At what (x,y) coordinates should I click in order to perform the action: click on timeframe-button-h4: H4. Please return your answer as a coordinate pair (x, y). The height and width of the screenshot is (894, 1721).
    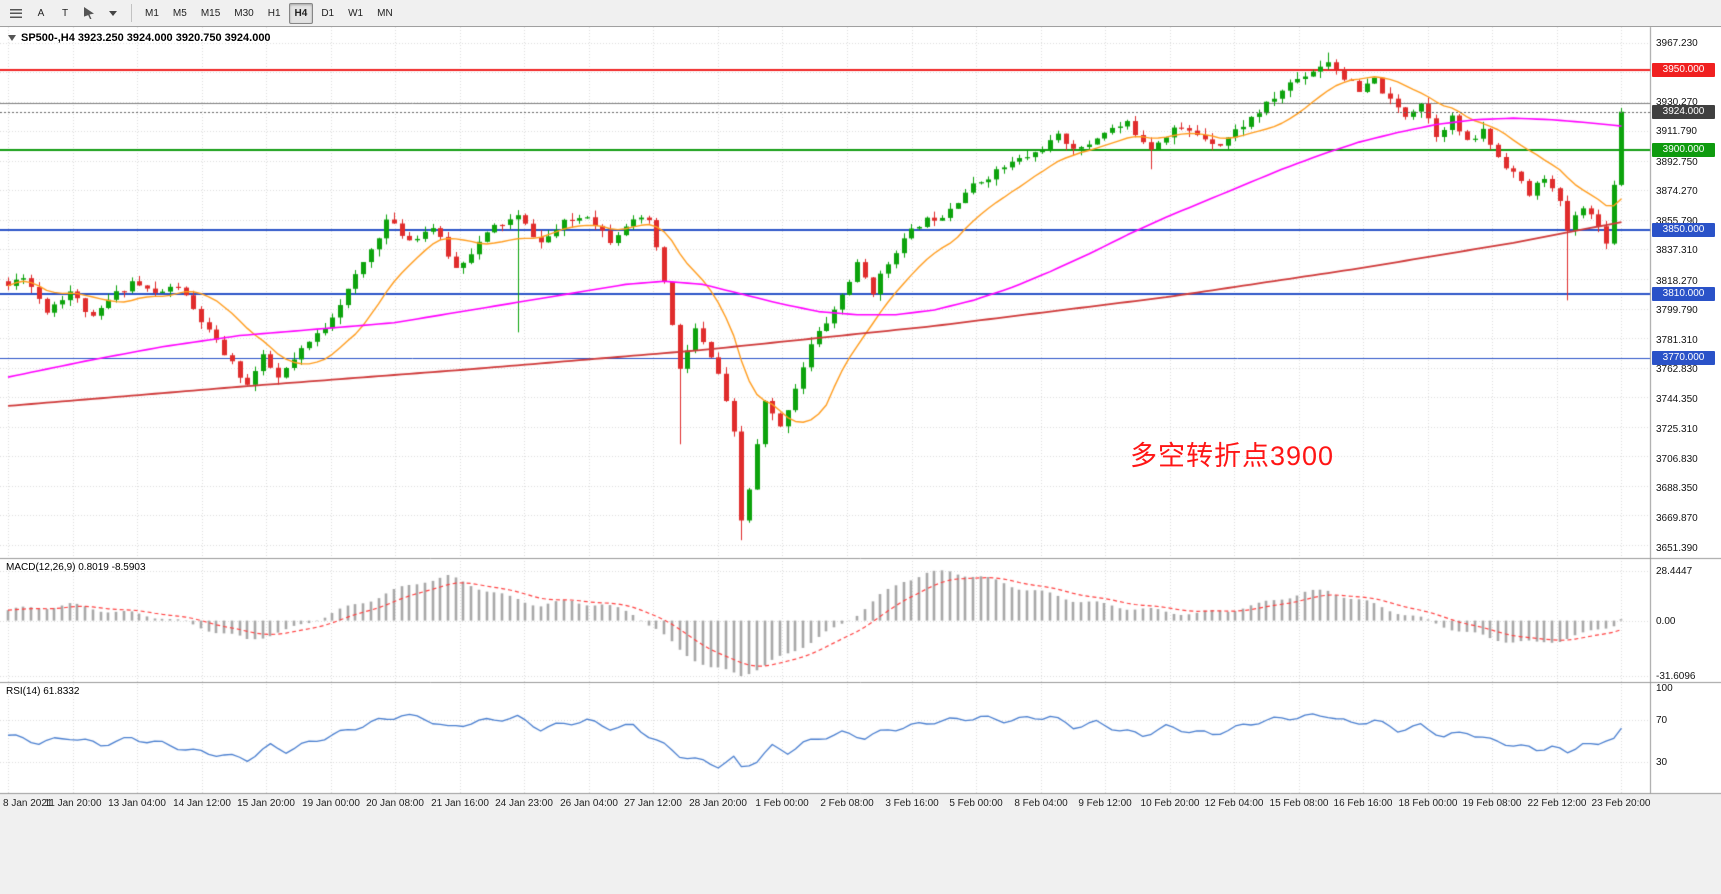
    Looking at the image, I should click on (301, 13).